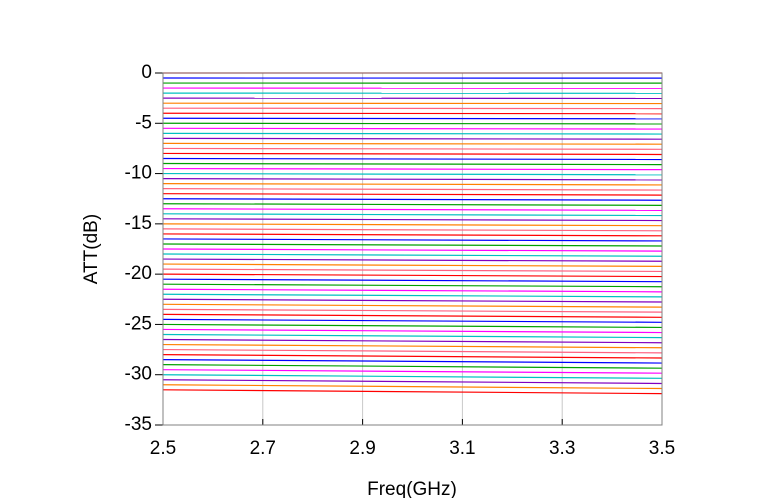  I want to click on y-tick-label: -25, so click(138, 323).